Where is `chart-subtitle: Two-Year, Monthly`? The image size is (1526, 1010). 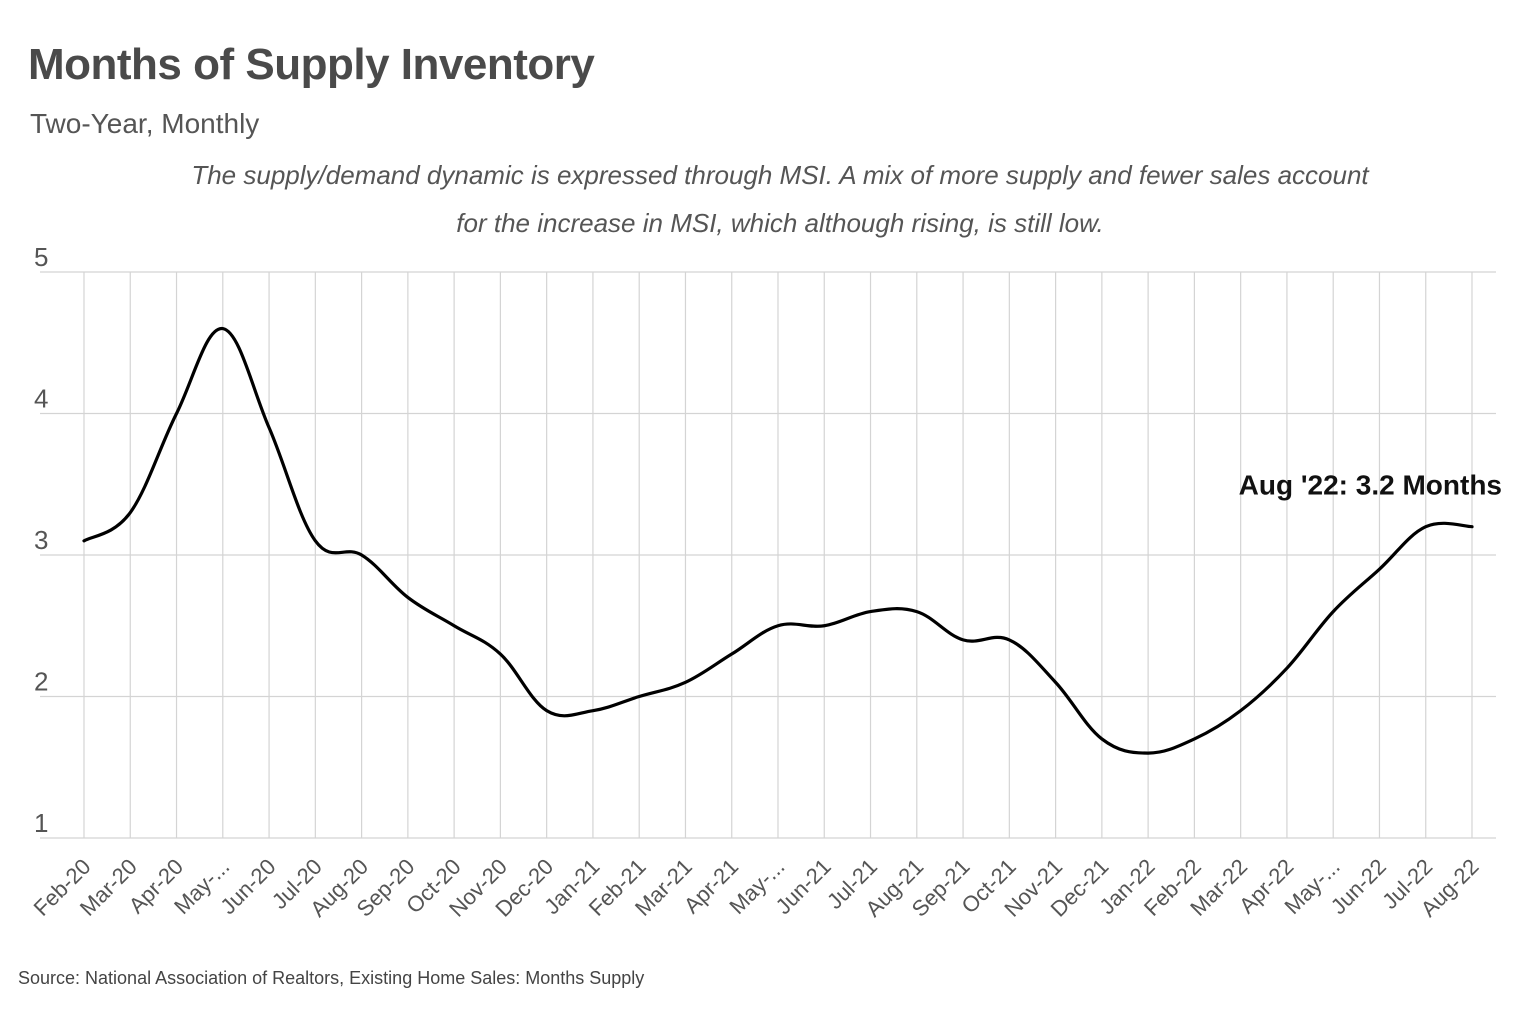 chart-subtitle: Two-Year, Monthly is located at coordinates (145, 123).